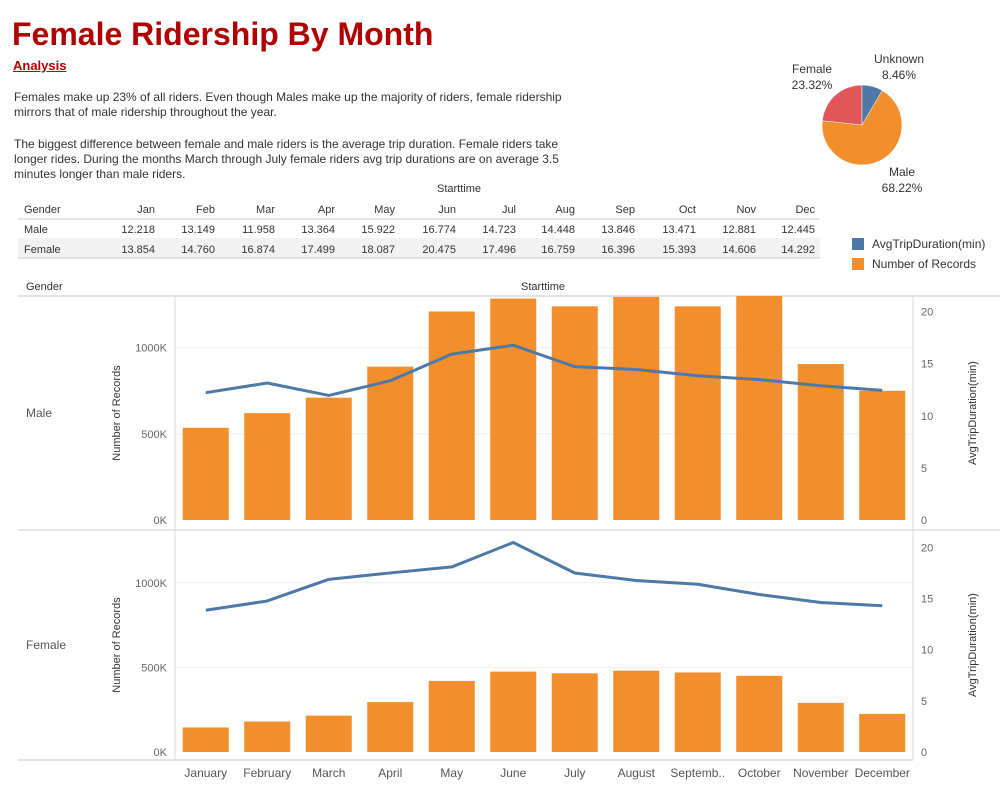  I want to click on legend: AvgTripDuration(min) Number of Records, so click(918, 254).